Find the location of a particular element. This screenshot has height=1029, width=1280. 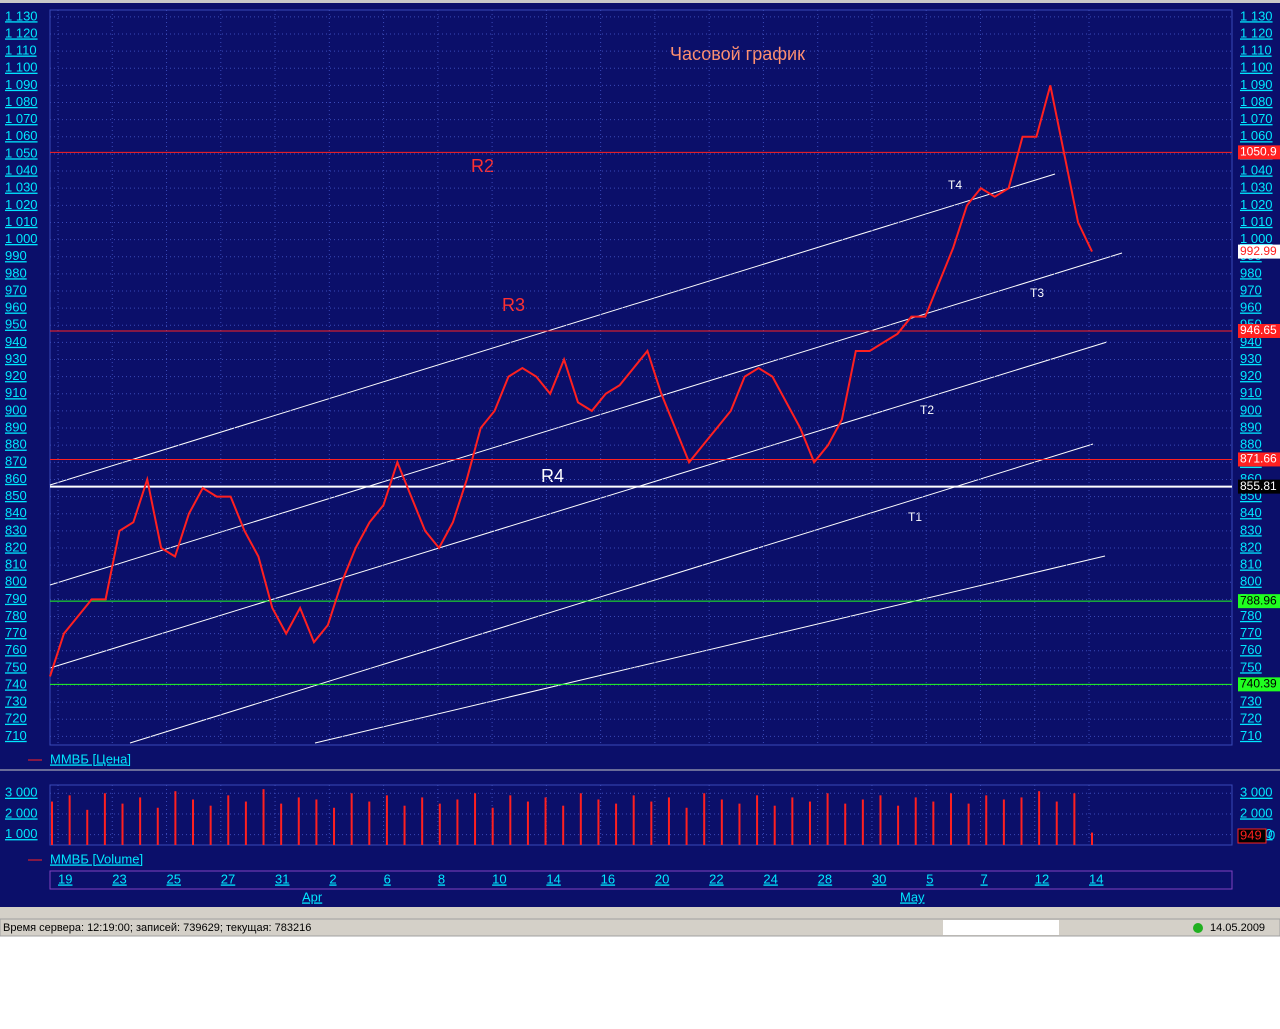

scrollbar is located at coordinates (640, 913).